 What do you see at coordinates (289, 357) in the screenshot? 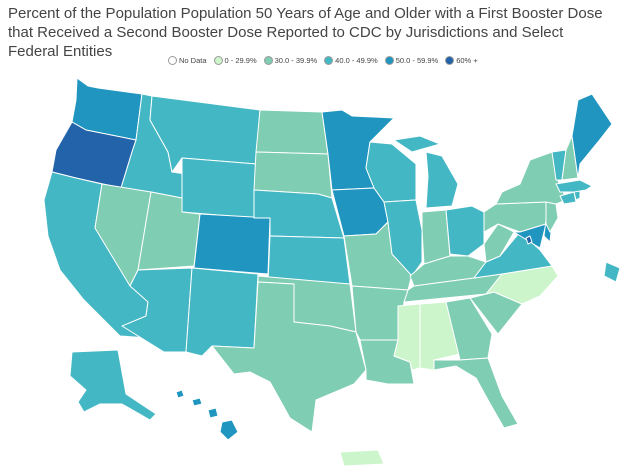
I see `state-texas` at bounding box center [289, 357].